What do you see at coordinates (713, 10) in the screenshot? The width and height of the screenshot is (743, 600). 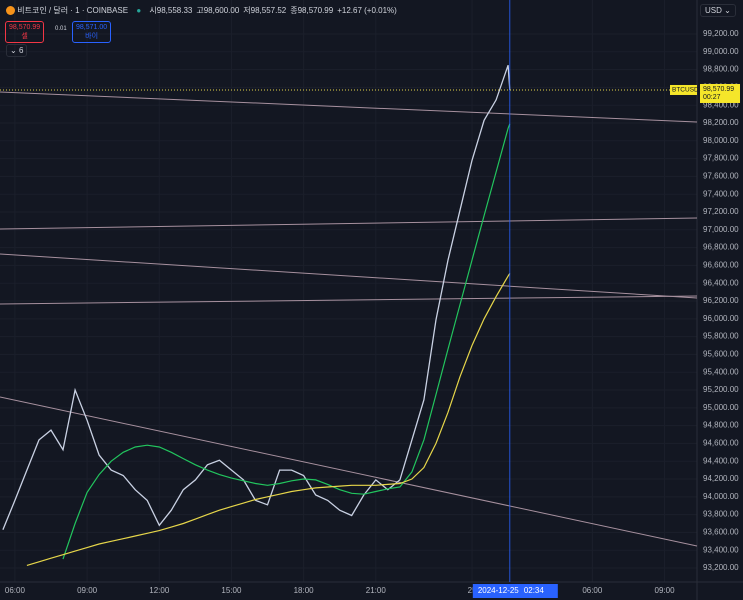 I see `currency: USD` at bounding box center [713, 10].